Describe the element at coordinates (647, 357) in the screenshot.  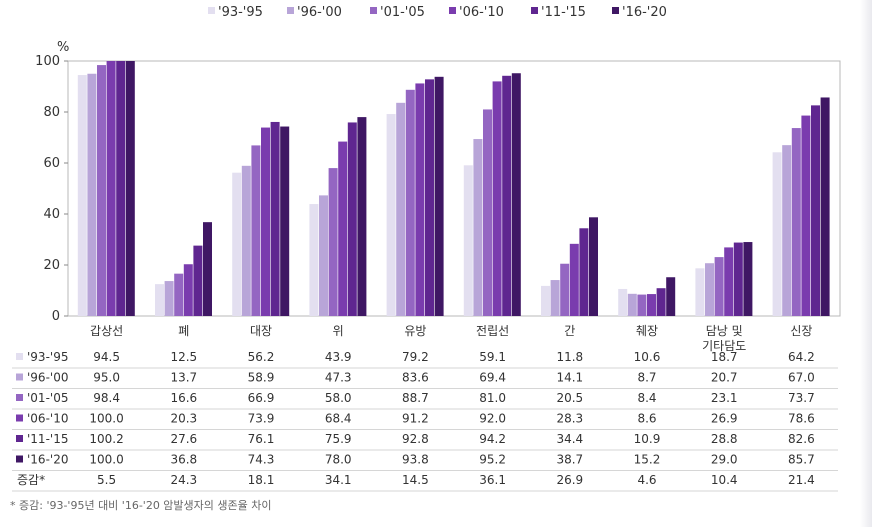
I see `table-cell: 10.6` at that location.